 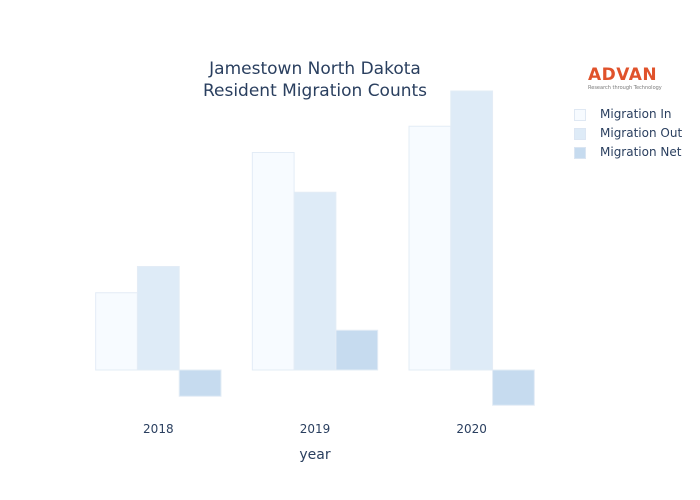 I want to click on advan-logo: ADVAN Research through Technology, so click(x=635, y=78).